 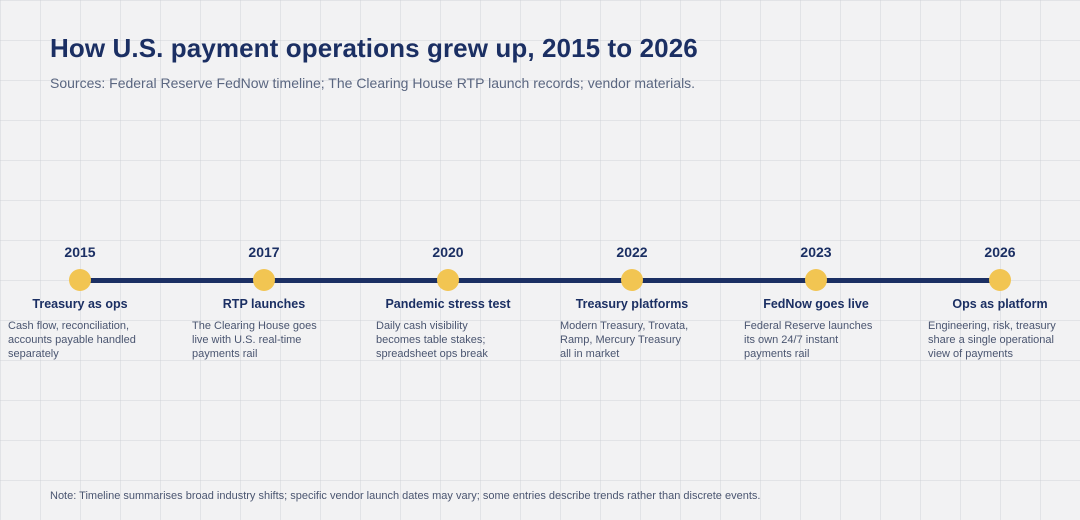 What do you see at coordinates (254, 326) in the screenshot?
I see `event-description-line: The Clearing House goes` at bounding box center [254, 326].